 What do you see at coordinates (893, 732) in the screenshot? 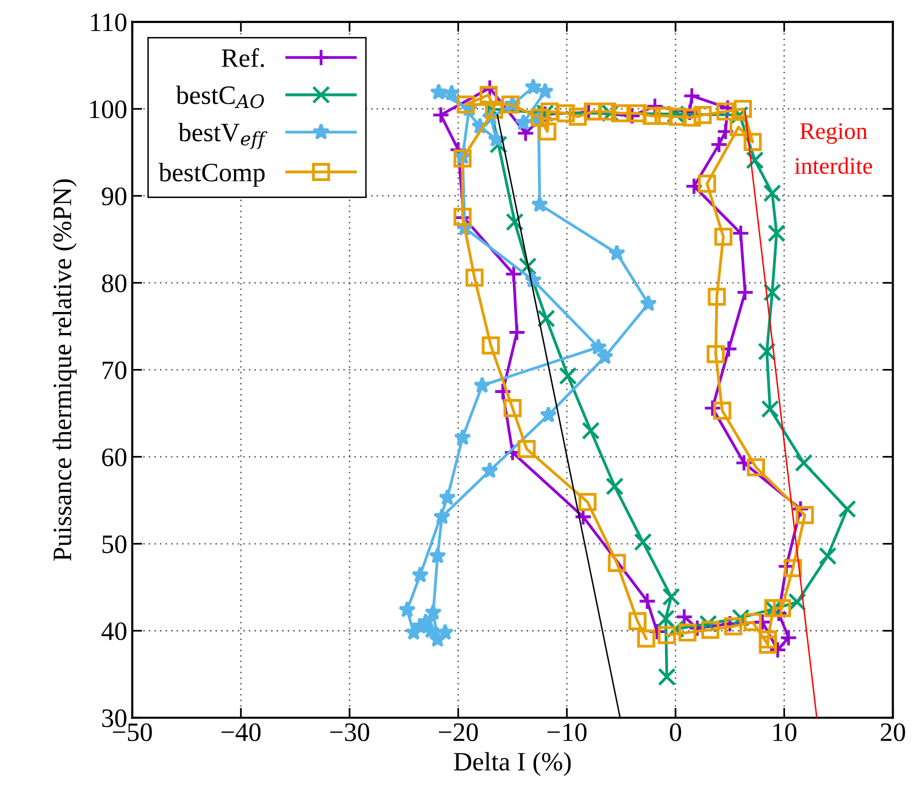
I see `x-tick-label: 20` at bounding box center [893, 732].